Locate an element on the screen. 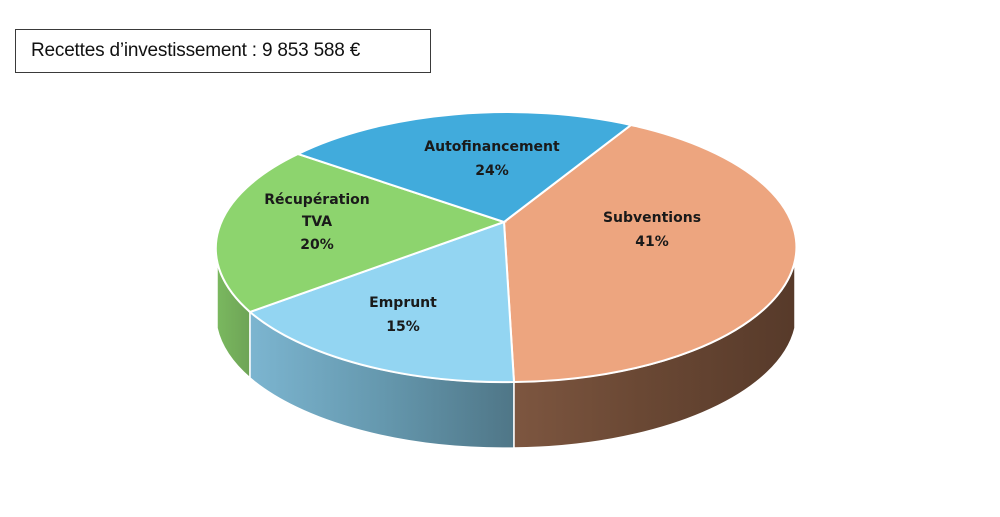 The height and width of the screenshot is (517, 1000). chart-title-box: Recettes d’investissement : 9 853 588 € is located at coordinates (223, 51).